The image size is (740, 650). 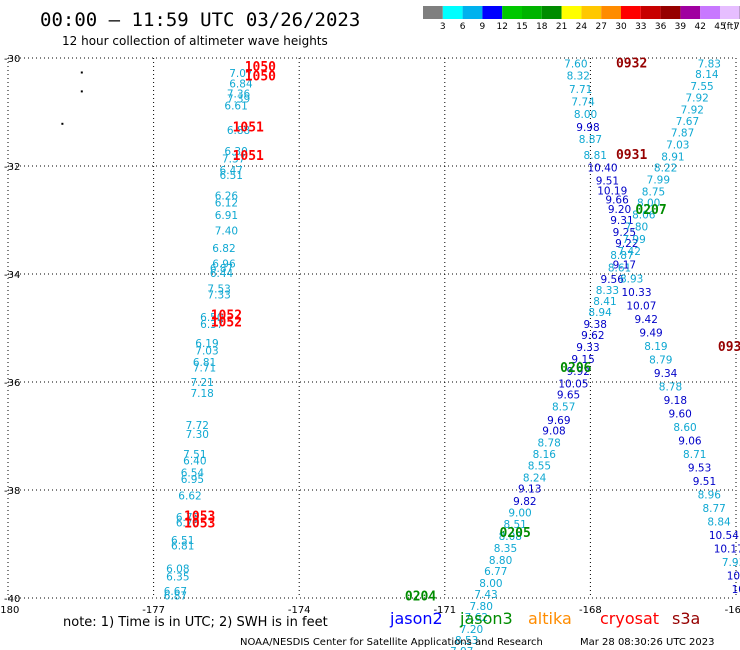 What do you see at coordinates (226, 323) in the screenshot?
I see `pass-time: 1052` at bounding box center [226, 323].